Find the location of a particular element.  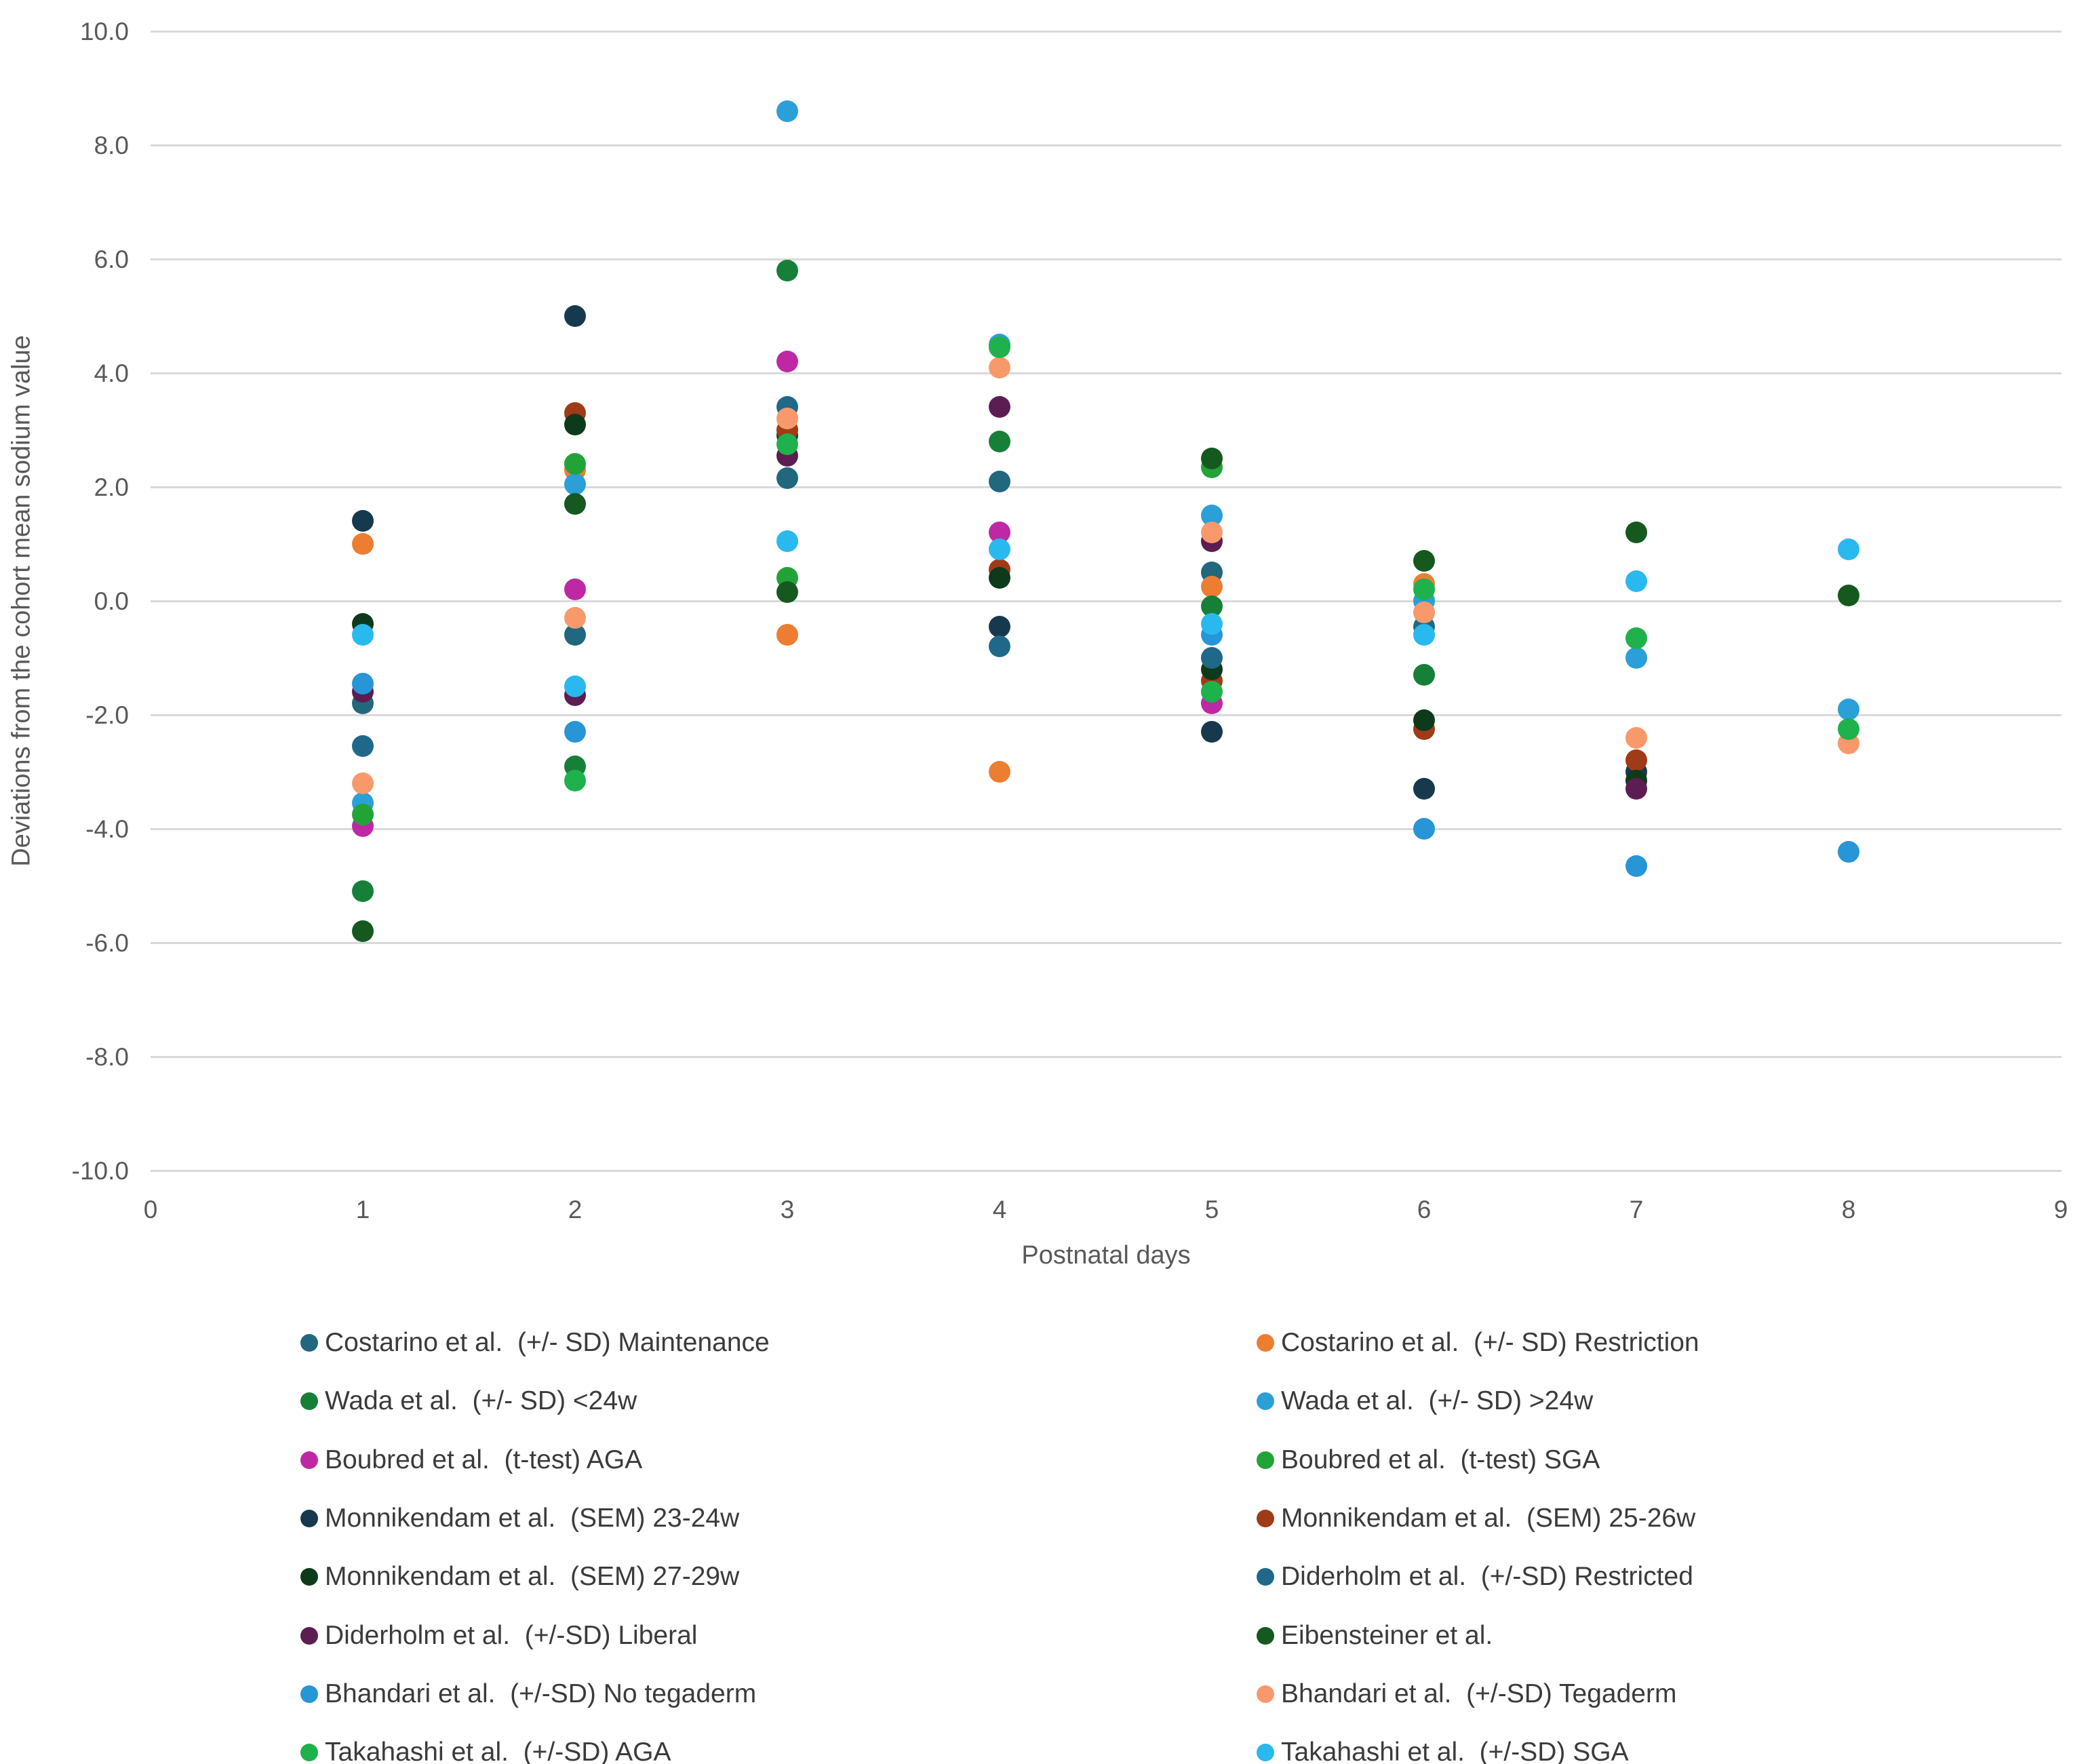

legend-label: Monnikendam et al. (SEM) 27-29w is located at coordinates (532, 1576).